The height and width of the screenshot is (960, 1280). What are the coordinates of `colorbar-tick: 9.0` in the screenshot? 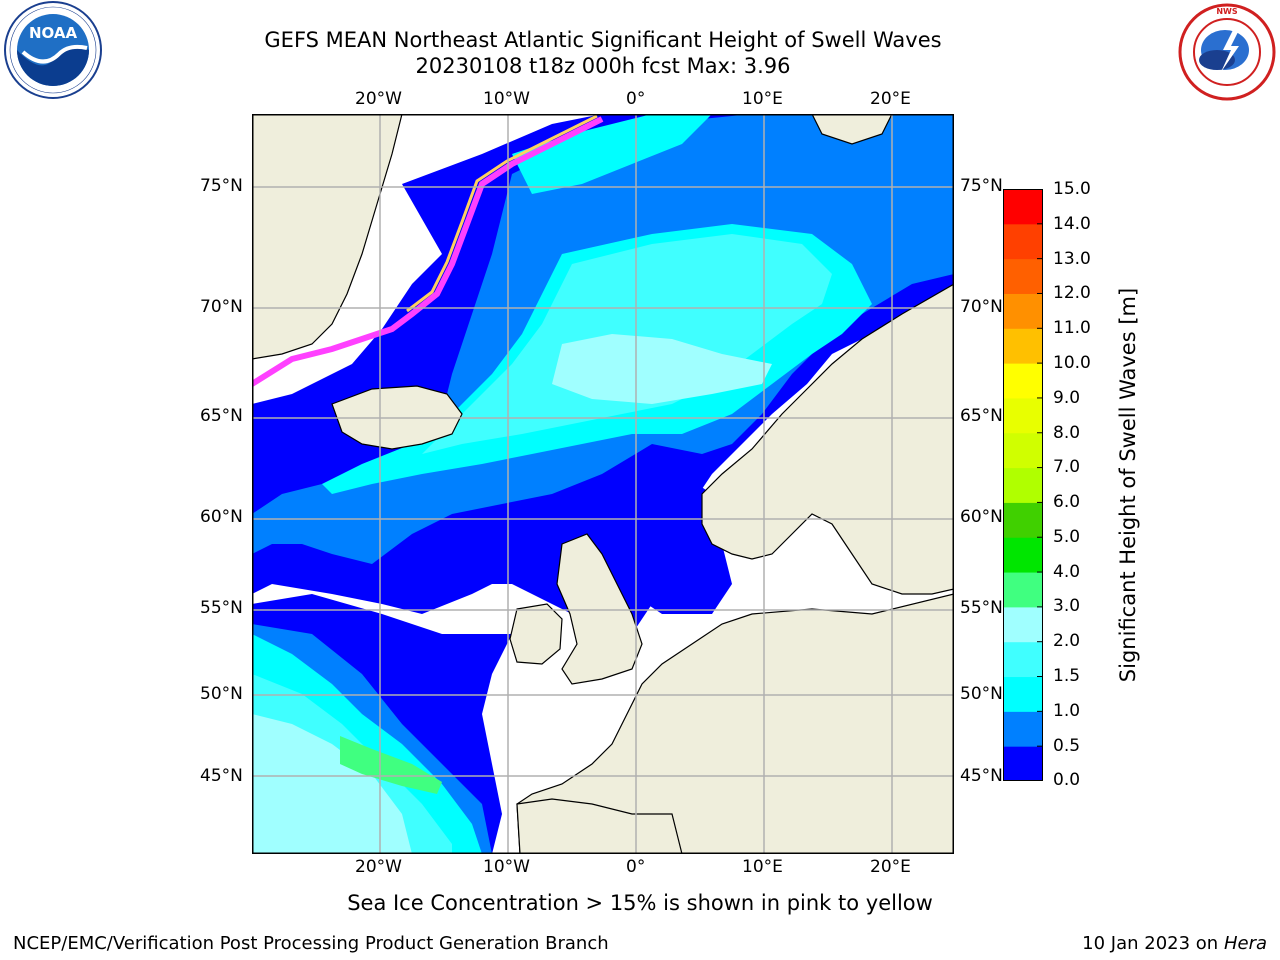 It's located at (1067, 398).